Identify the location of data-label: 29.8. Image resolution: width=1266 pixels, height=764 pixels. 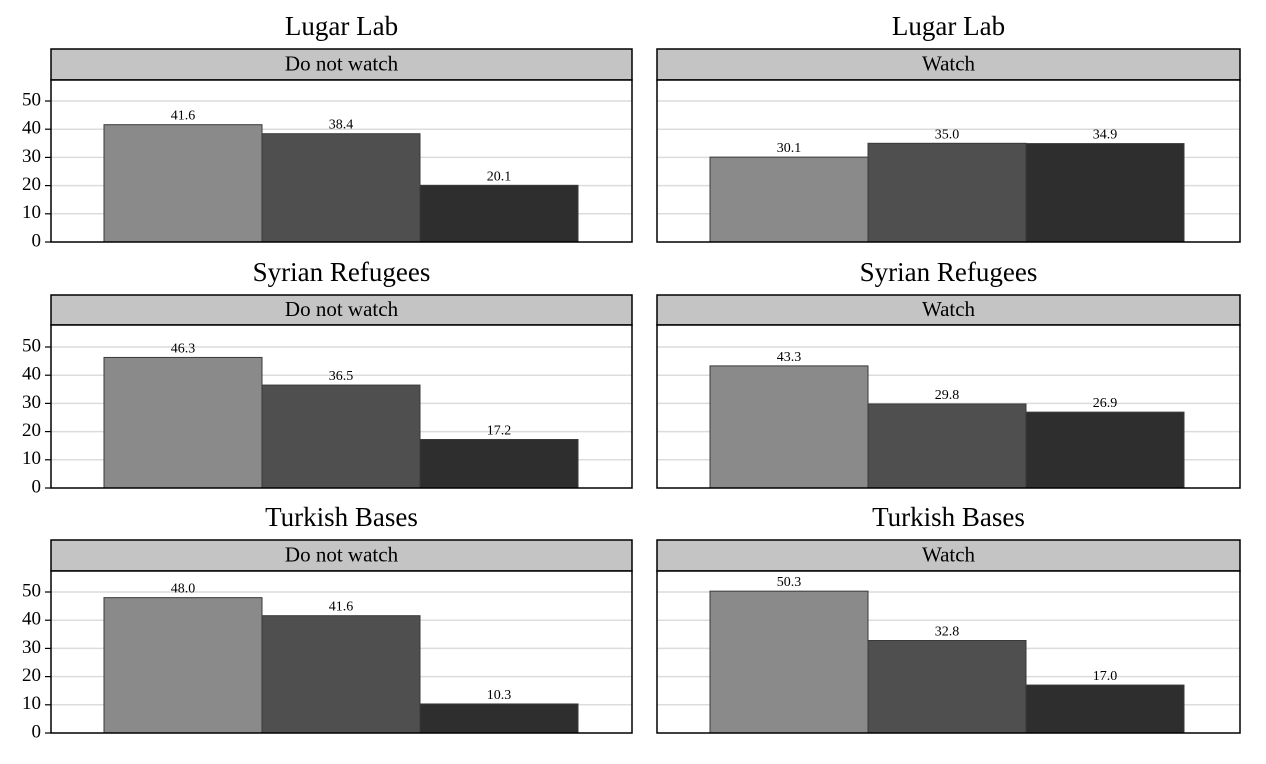
(947, 395).